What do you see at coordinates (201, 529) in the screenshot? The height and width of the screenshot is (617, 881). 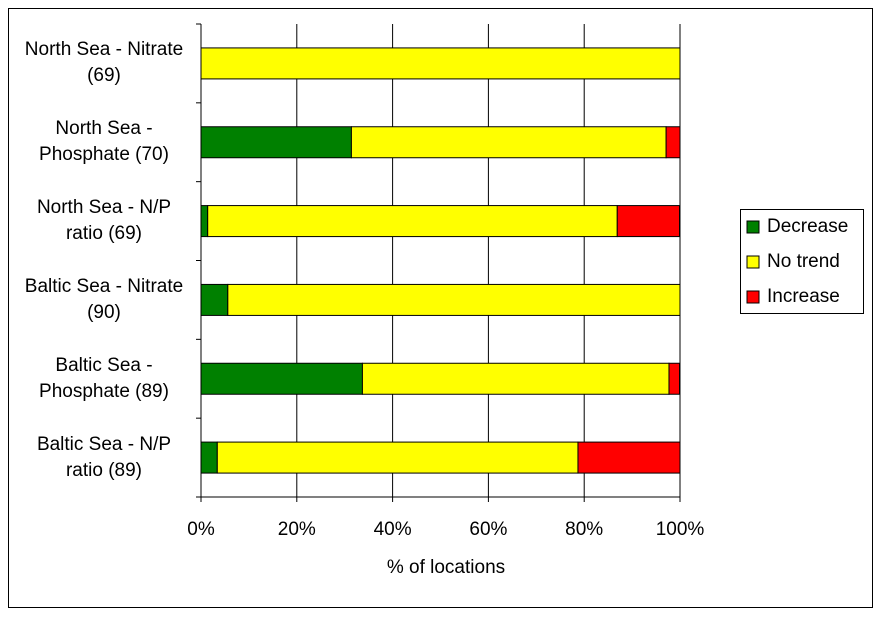 I see `x-tick-label: 0%` at bounding box center [201, 529].